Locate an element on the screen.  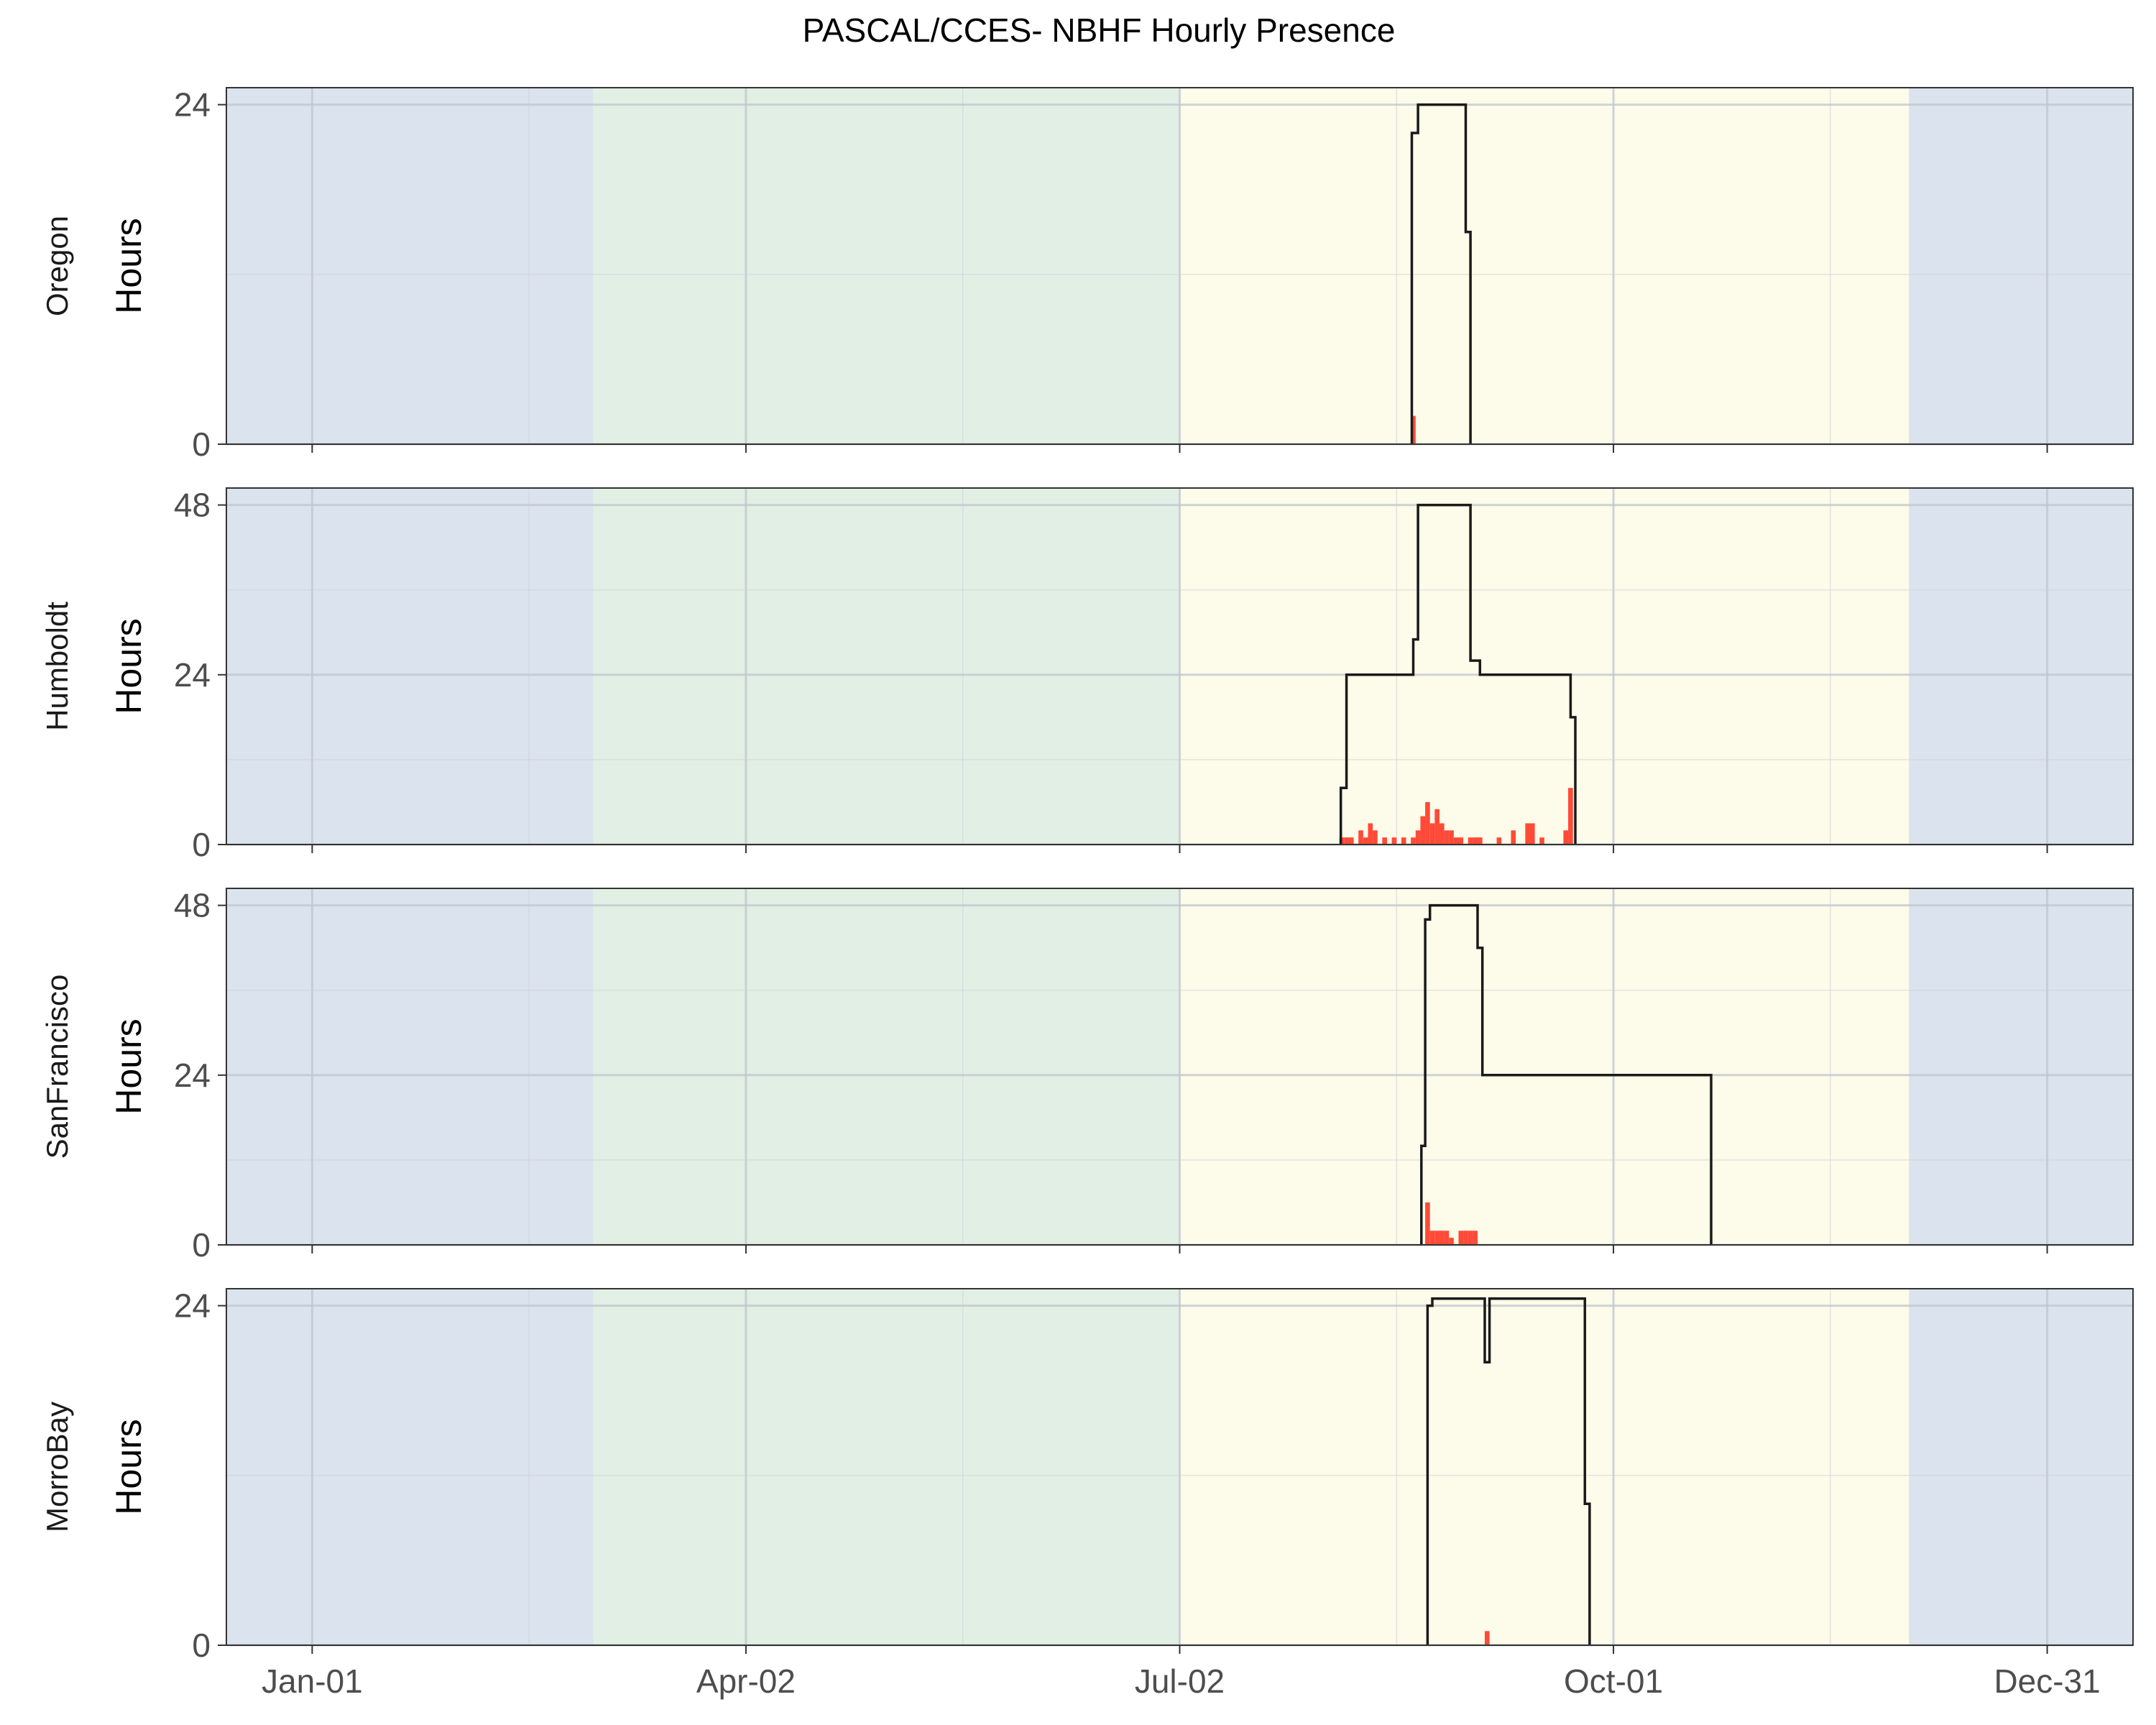
panel-3-strip-label: SanFrancisco is located at coordinates (57, 1067).